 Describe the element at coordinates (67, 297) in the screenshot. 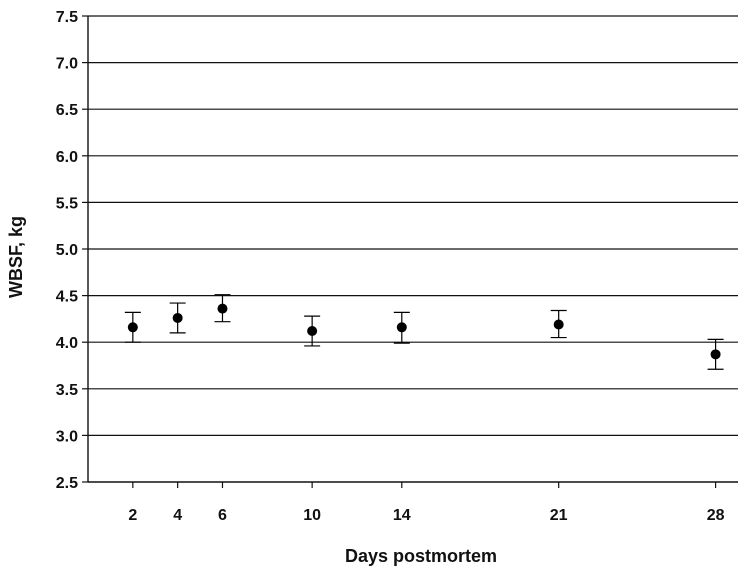

I see `y-tick-label-4-5: 4.5` at that location.